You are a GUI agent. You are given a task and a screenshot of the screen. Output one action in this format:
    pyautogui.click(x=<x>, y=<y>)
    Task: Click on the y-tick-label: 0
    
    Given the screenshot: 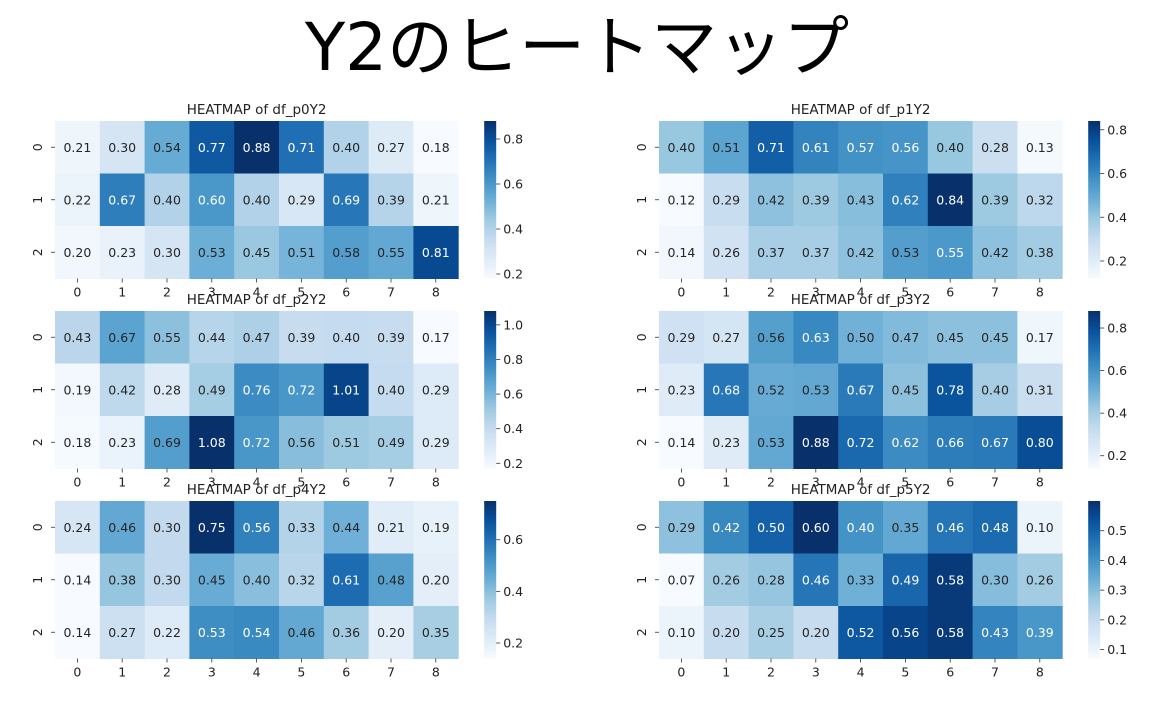 What is the action you would take?
    pyautogui.click(x=37, y=337)
    